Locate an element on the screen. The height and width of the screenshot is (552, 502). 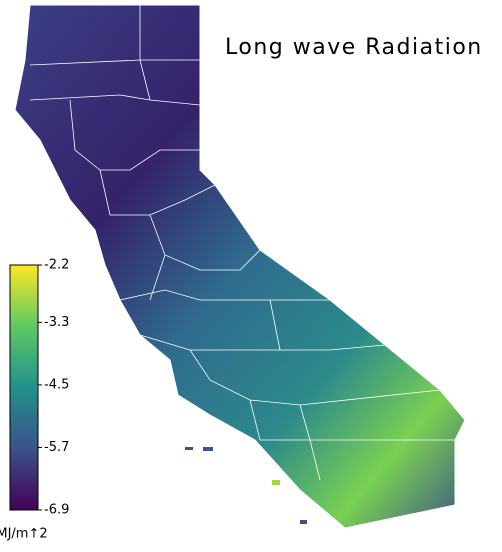
colorbar is located at coordinates (24, 387).